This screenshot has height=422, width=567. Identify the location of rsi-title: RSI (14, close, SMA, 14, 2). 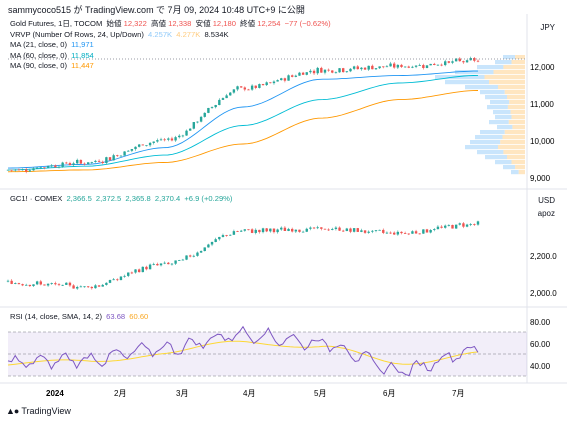
(56, 316).